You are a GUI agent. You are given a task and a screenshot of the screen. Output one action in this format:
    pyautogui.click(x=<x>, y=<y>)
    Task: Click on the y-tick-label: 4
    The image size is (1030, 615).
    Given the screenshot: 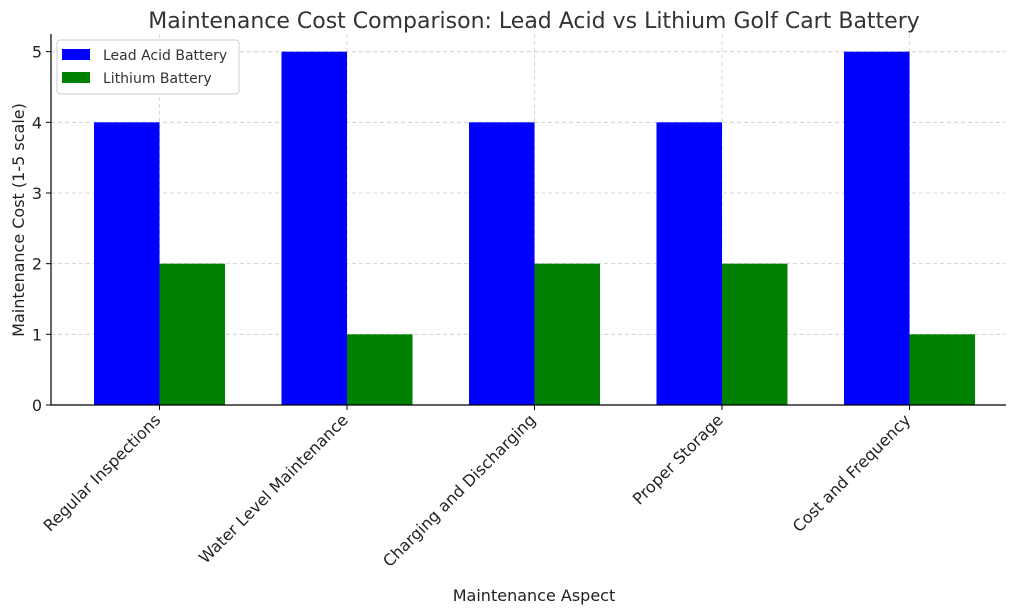 What is the action you would take?
    pyautogui.click(x=37, y=122)
    